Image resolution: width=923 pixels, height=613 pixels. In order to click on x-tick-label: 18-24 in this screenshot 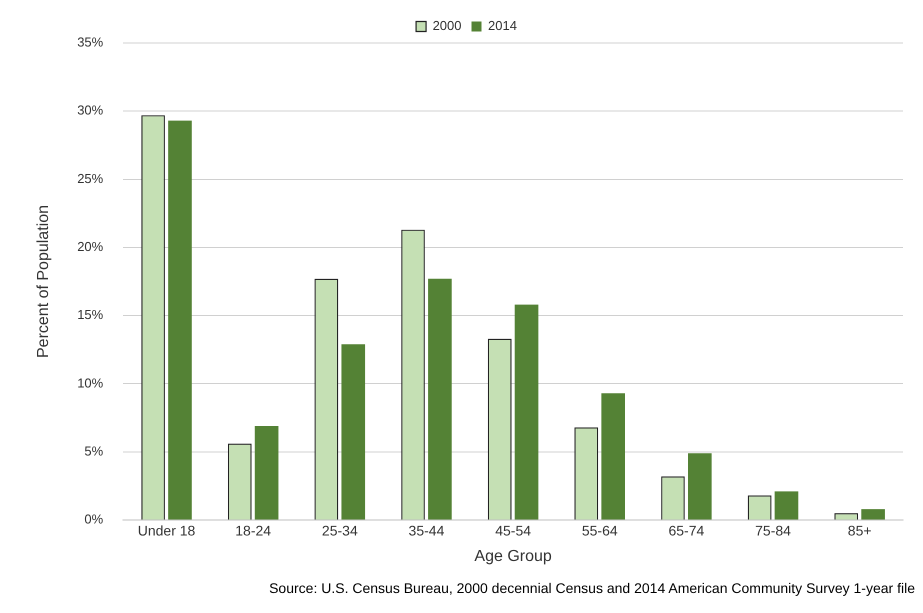, I will do `click(253, 530)`.